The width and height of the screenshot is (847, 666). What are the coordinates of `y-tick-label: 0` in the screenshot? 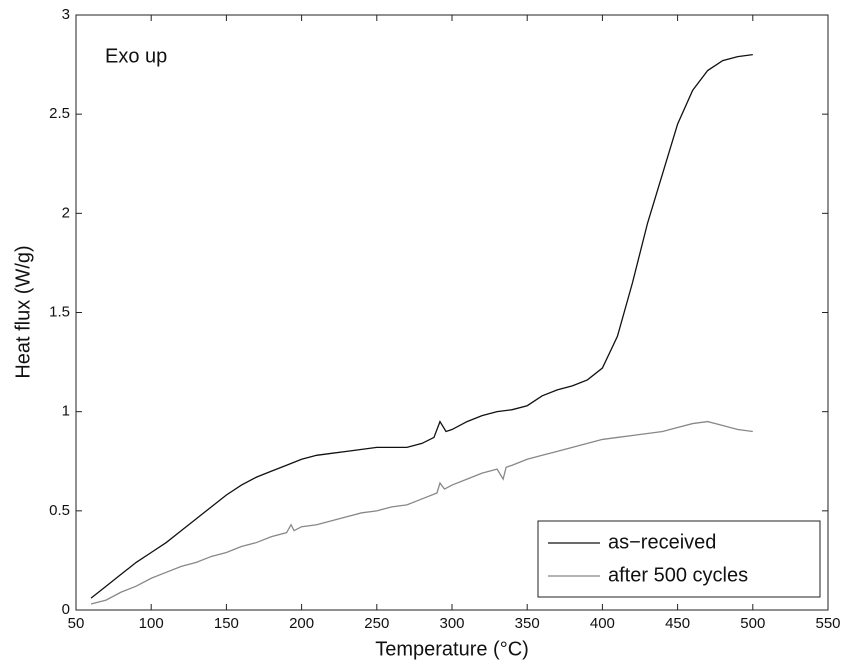 It's located at (66, 609).